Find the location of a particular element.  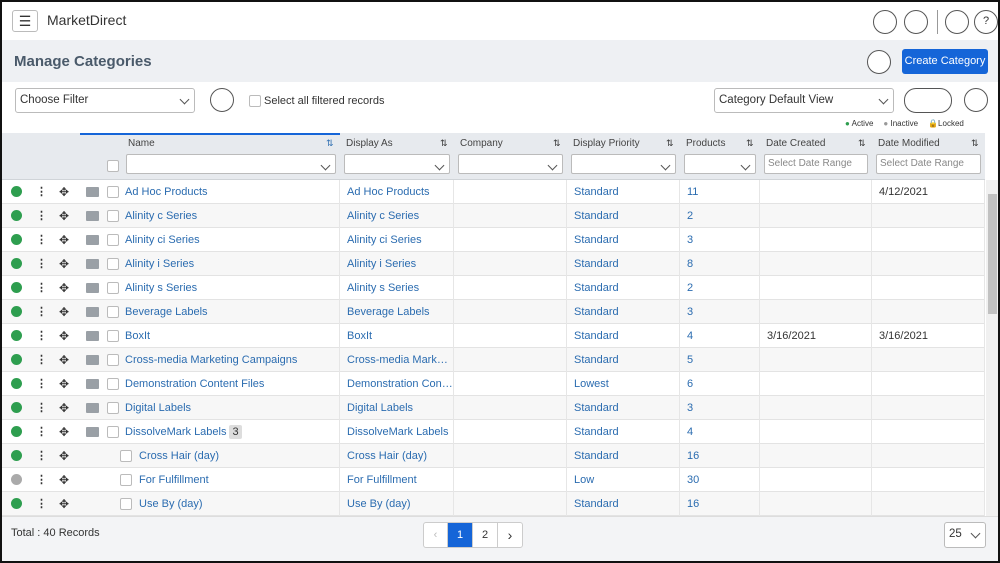

column-header: Date Created is located at coordinates (796, 143).